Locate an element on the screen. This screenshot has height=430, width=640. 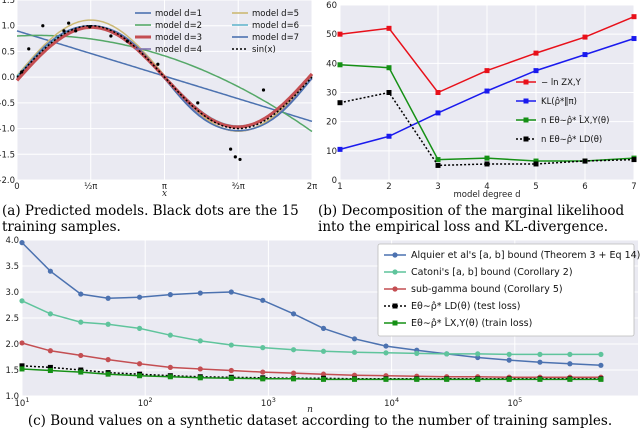
y-tick-label-c: 1.0 is located at coordinates (12, 397).